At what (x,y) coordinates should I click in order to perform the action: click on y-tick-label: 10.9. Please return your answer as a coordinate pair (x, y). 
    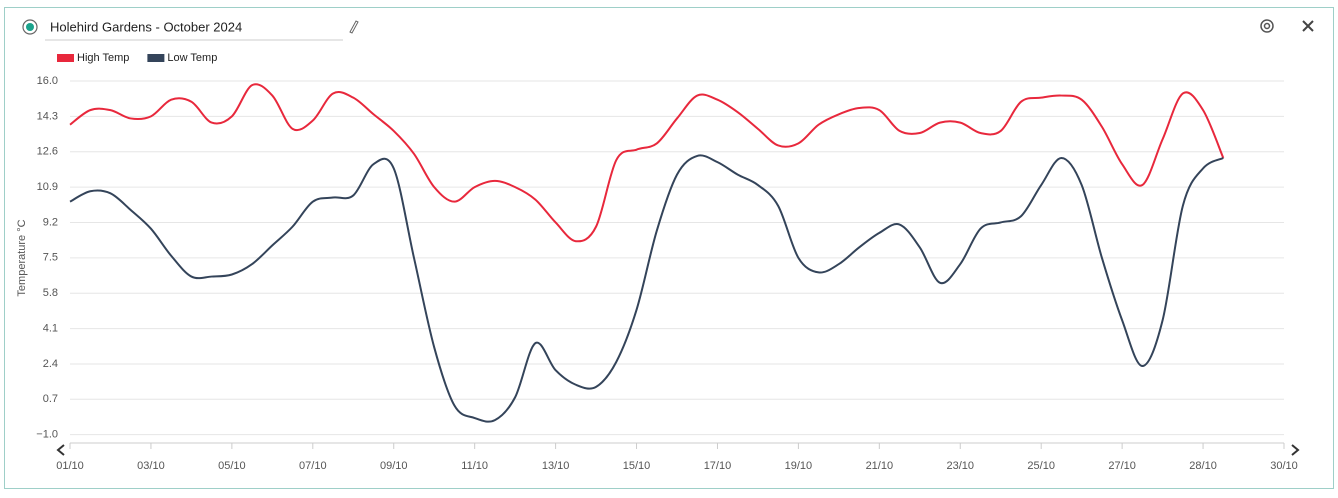
    Looking at the image, I should click on (47, 187).